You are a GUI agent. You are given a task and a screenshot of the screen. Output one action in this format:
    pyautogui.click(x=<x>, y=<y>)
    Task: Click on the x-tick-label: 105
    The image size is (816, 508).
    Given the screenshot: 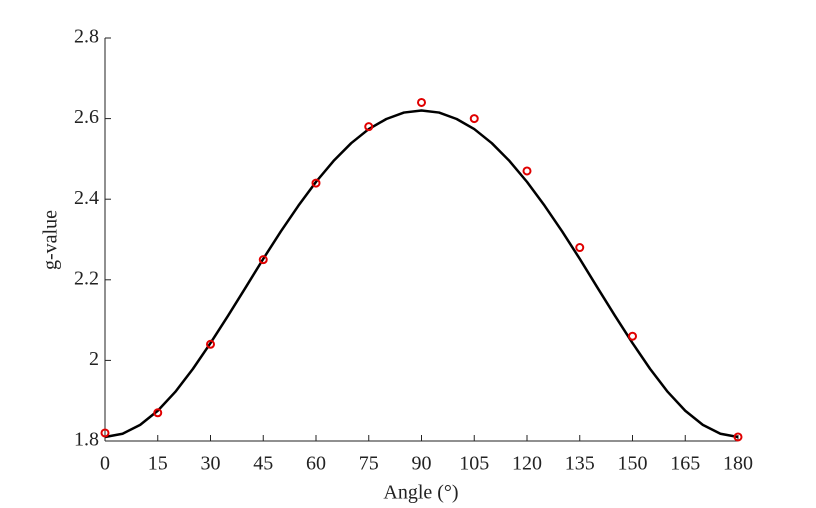 What is the action you would take?
    pyautogui.click(x=474, y=464)
    